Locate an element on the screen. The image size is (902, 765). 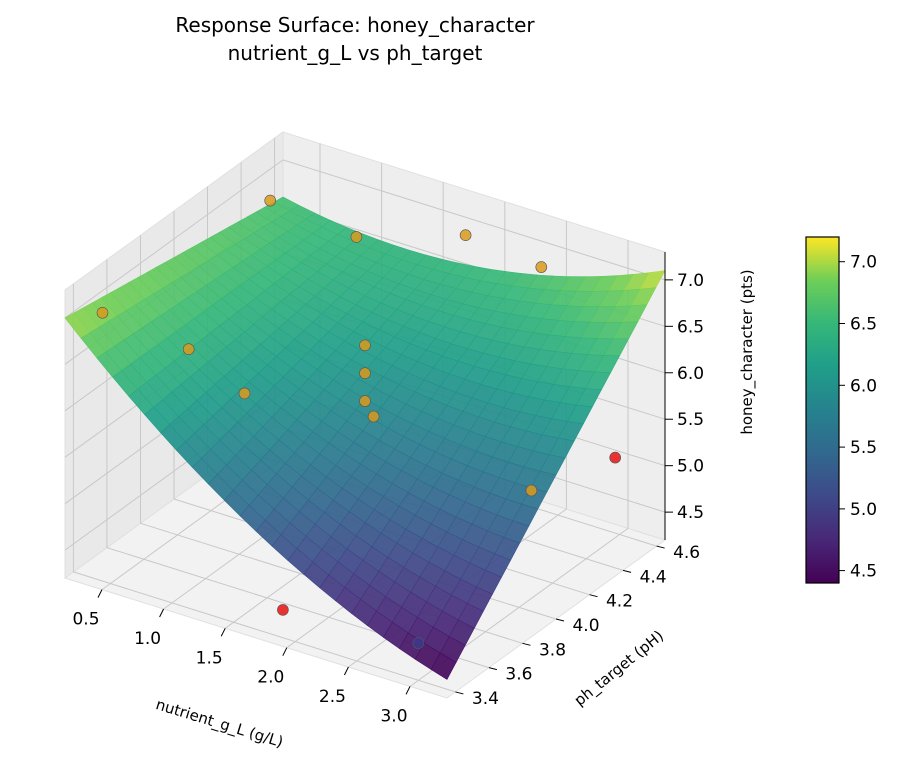
x-tick-label: 1.5 is located at coordinates (209, 658).